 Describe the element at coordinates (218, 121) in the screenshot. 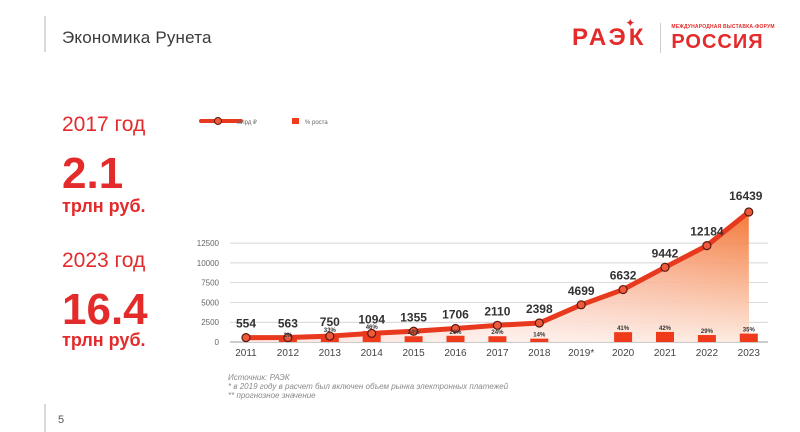

I see `legend-point-swatch` at that location.